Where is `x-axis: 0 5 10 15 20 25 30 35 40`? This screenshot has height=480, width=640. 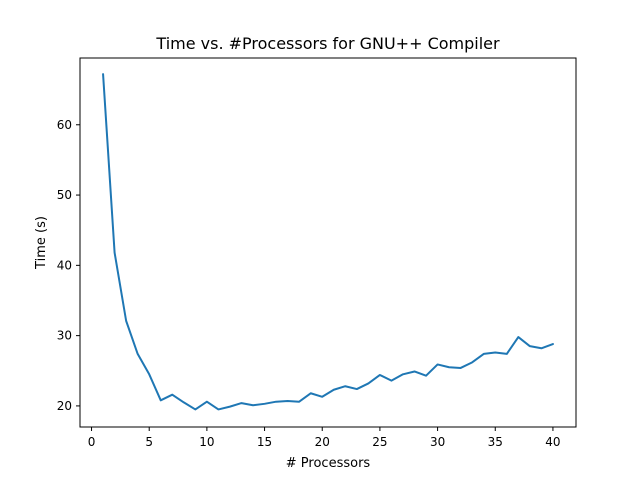 x-axis: 0 5 10 15 20 25 30 35 40 is located at coordinates (324, 438).